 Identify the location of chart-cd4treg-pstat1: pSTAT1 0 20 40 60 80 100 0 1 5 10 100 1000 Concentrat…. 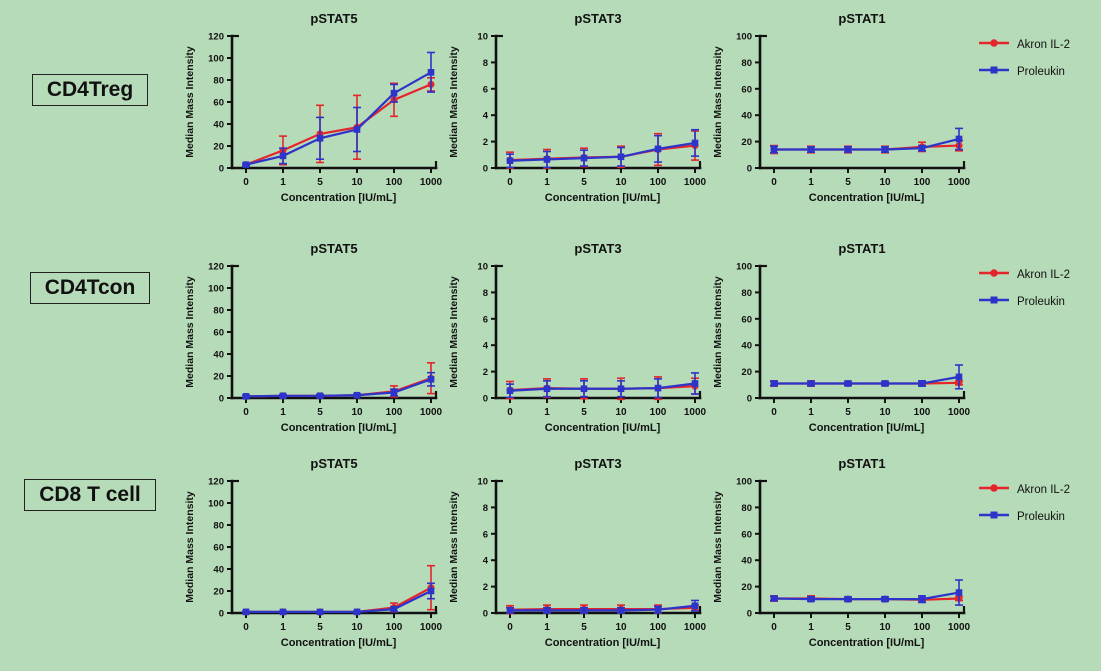
(839, 113).